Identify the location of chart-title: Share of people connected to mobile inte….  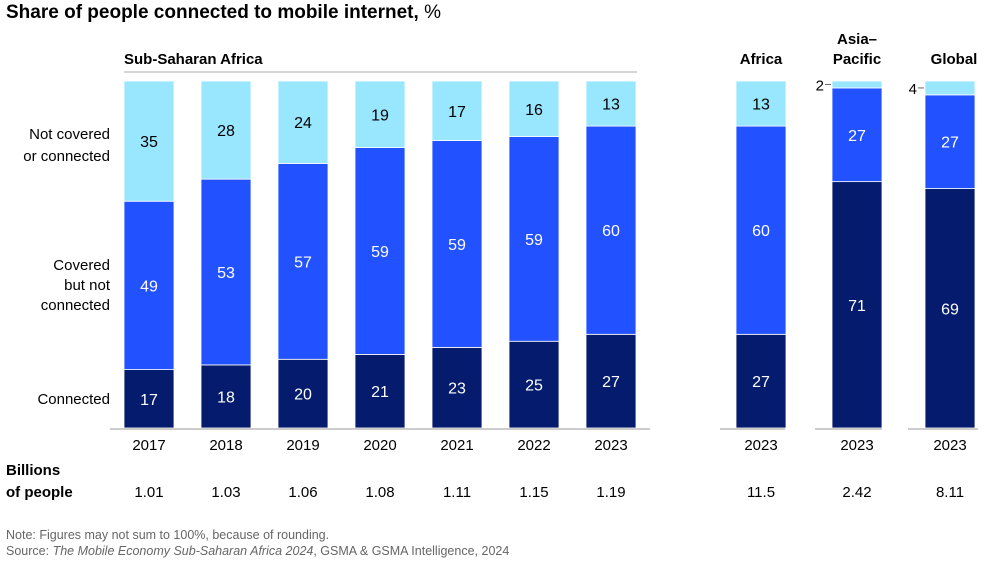
(223, 12).